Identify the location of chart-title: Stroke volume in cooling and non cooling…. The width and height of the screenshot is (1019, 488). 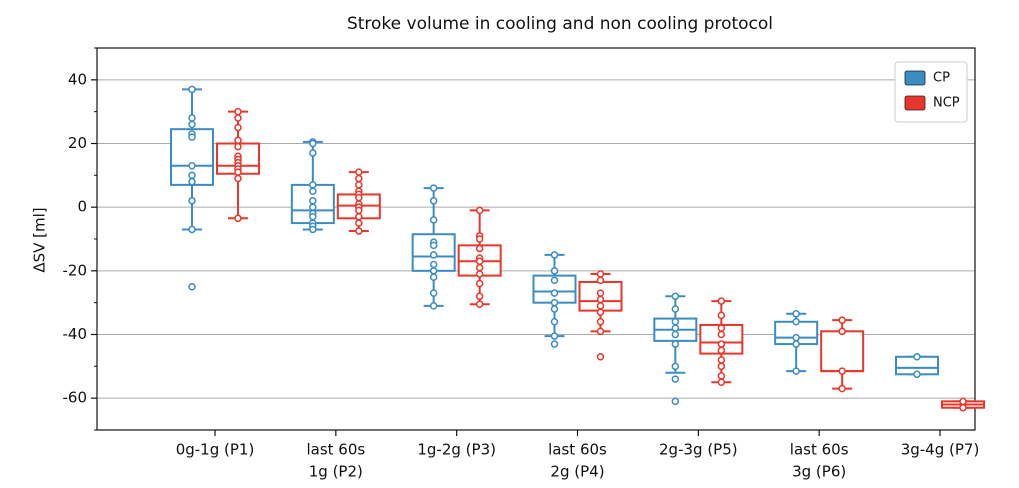
(560, 24).